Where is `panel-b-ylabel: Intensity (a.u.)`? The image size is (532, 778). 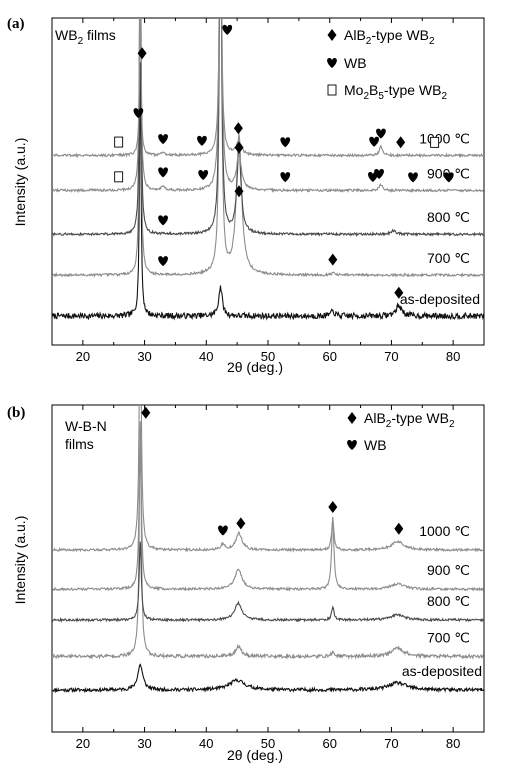 panel-b-ylabel: Intensity (a.u.) is located at coordinates (20, 560).